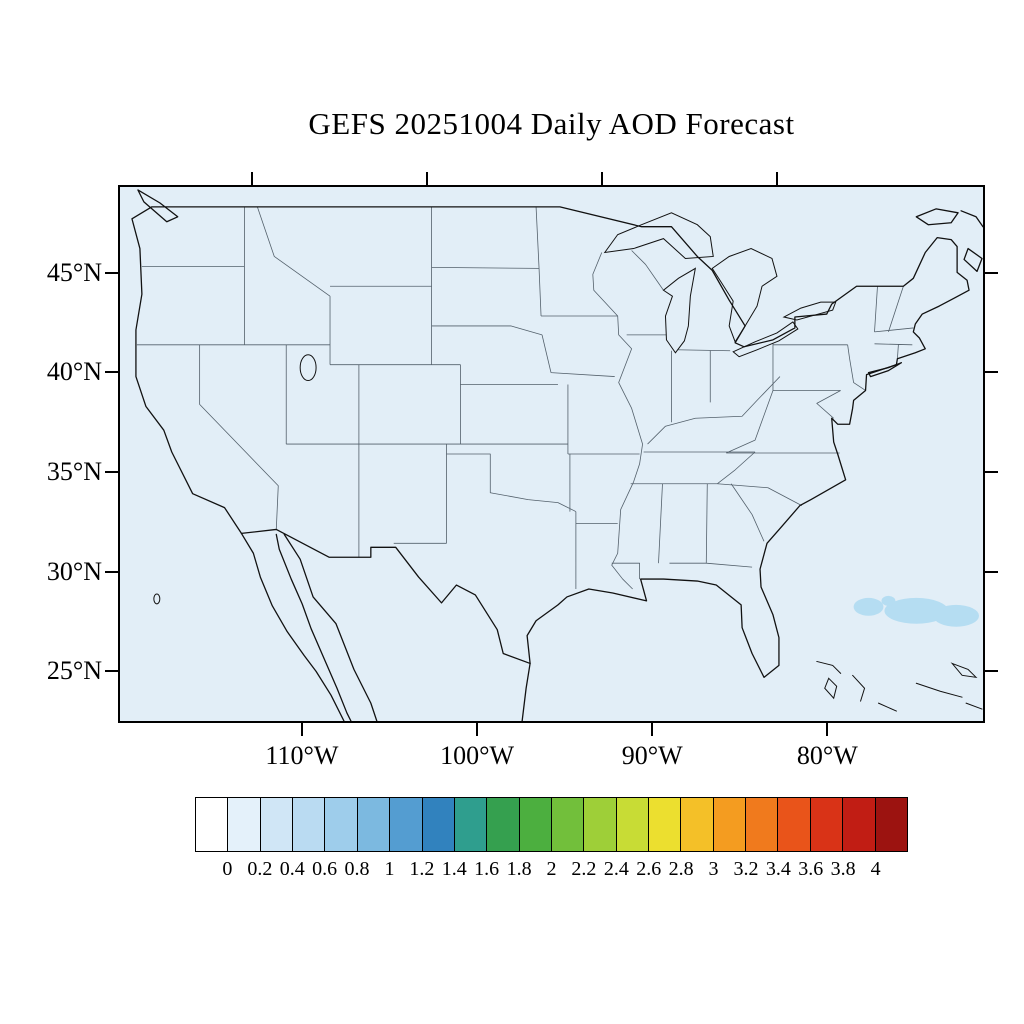 The image size is (1024, 1024). Describe the element at coordinates (679, 310) in the screenshot. I see `lake-michigan` at that location.